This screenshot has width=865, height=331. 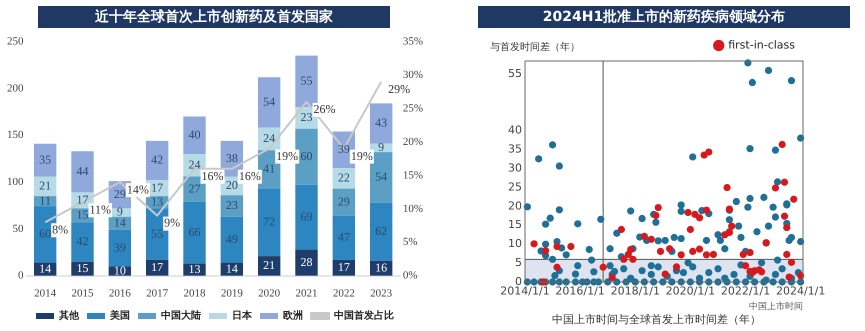 What do you see at coordinates (515, 205) in the screenshot?
I see `y-tick-label: 20` at bounding box center [515, 205].